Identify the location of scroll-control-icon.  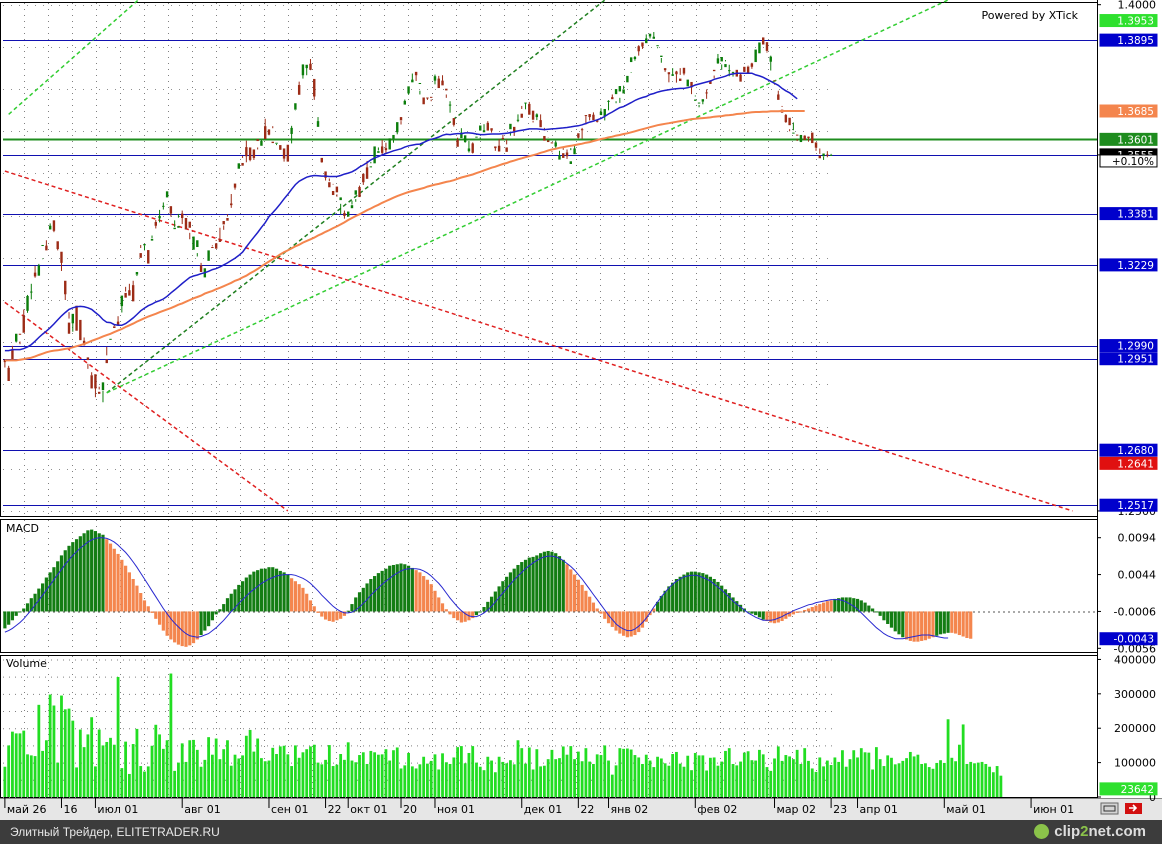
(1109, 808).